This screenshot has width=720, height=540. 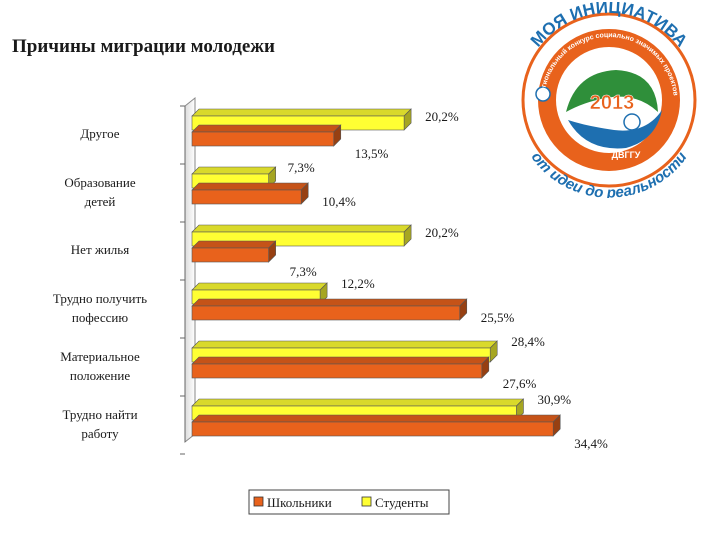 I want to click on value-label-schoolchildren: 34,4%, so click(x=591, y=443).